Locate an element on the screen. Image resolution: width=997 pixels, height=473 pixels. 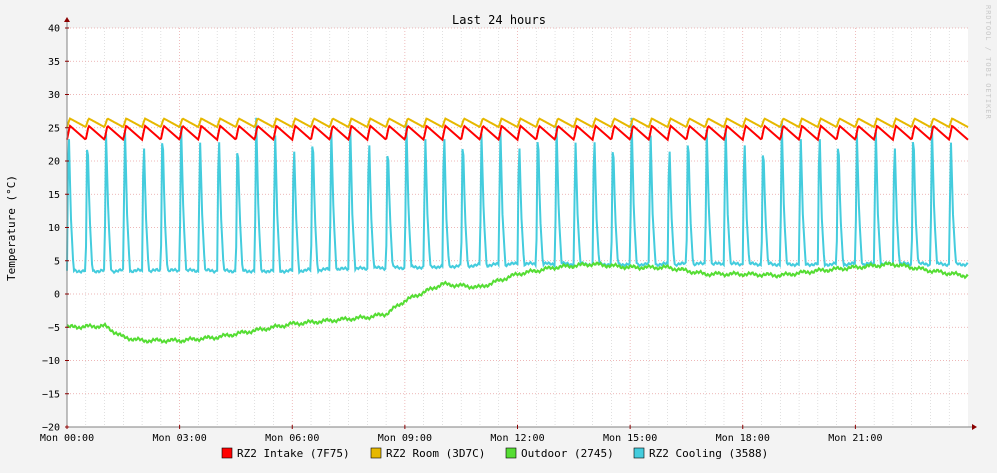
legend-label: RZ2 Room (3D7C) is located at coordinates (435, 453).